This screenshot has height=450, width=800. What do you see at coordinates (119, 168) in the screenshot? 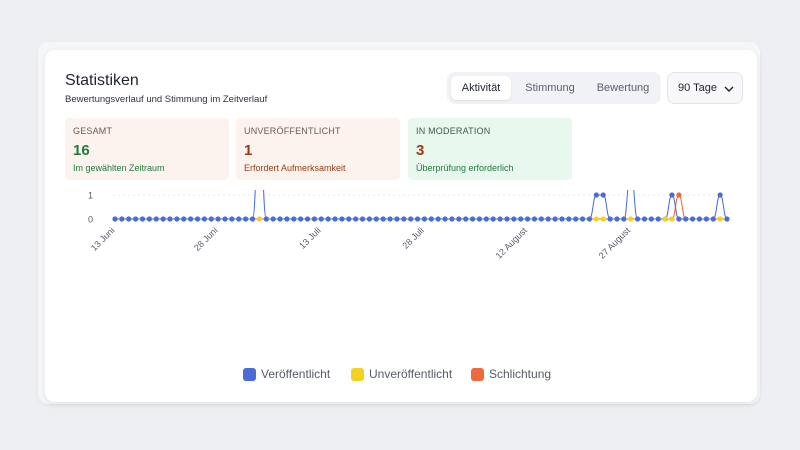
I see `stat-description: Im gewählten Zeitraum` at bounding box center [119, 168].